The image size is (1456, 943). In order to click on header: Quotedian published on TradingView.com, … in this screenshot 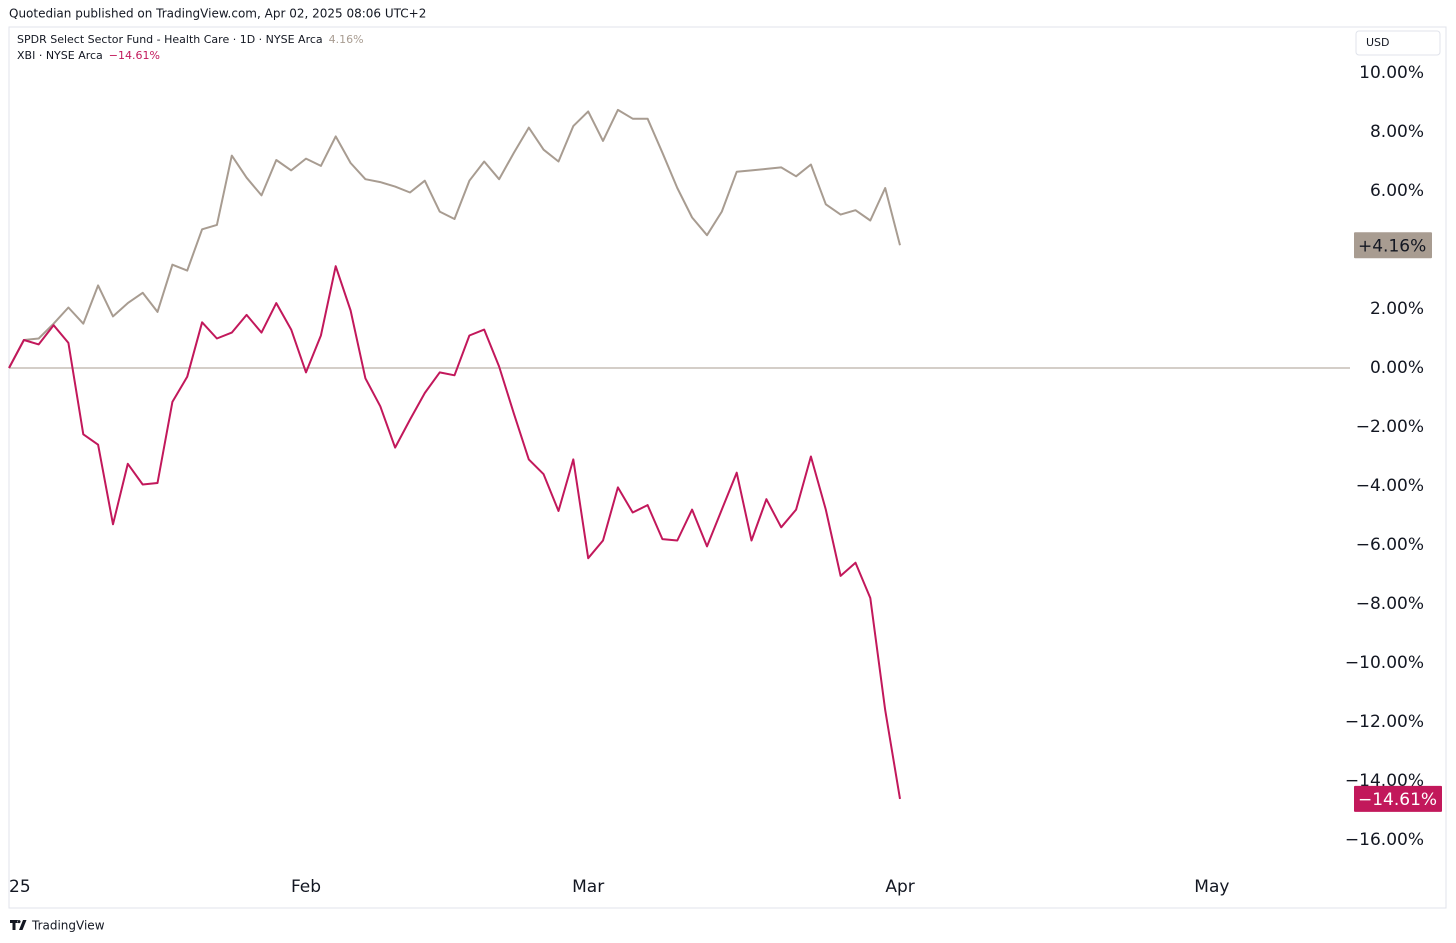, I will do `click(217, 14)`.